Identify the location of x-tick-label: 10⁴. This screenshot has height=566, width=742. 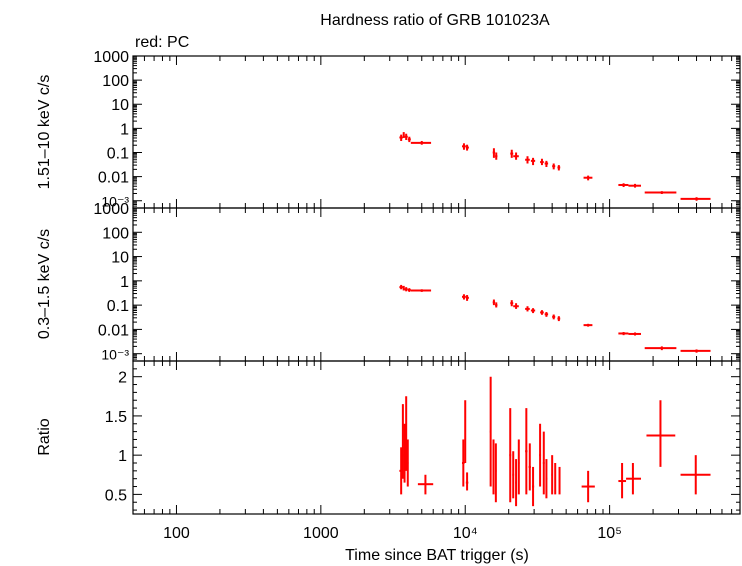
(465, 533).